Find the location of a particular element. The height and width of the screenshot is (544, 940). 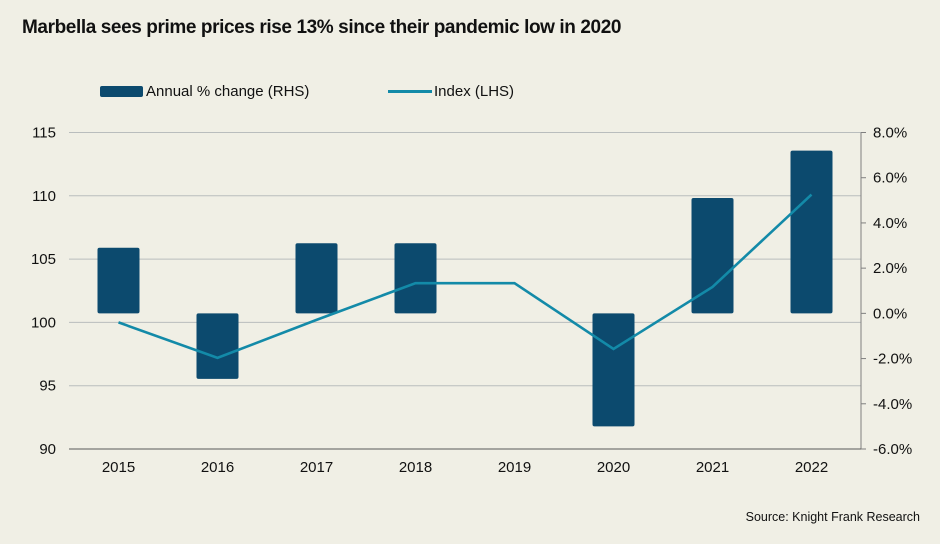

right-axis-labels: -6.0% -4.0% -2.0% 0.0% 2.0% 4.0% 6.0% 8.0% is located at coordinates (892, 292).